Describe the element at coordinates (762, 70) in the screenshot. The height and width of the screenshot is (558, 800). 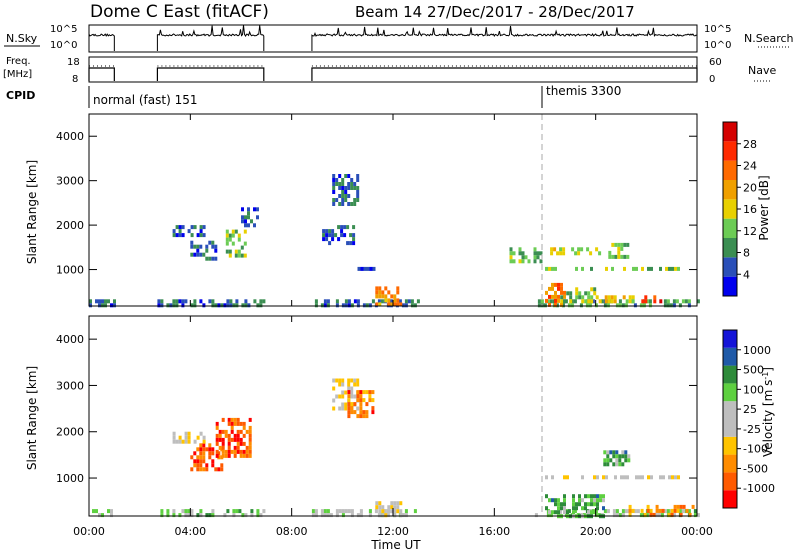
I see `nave-label: Nave` at that location.